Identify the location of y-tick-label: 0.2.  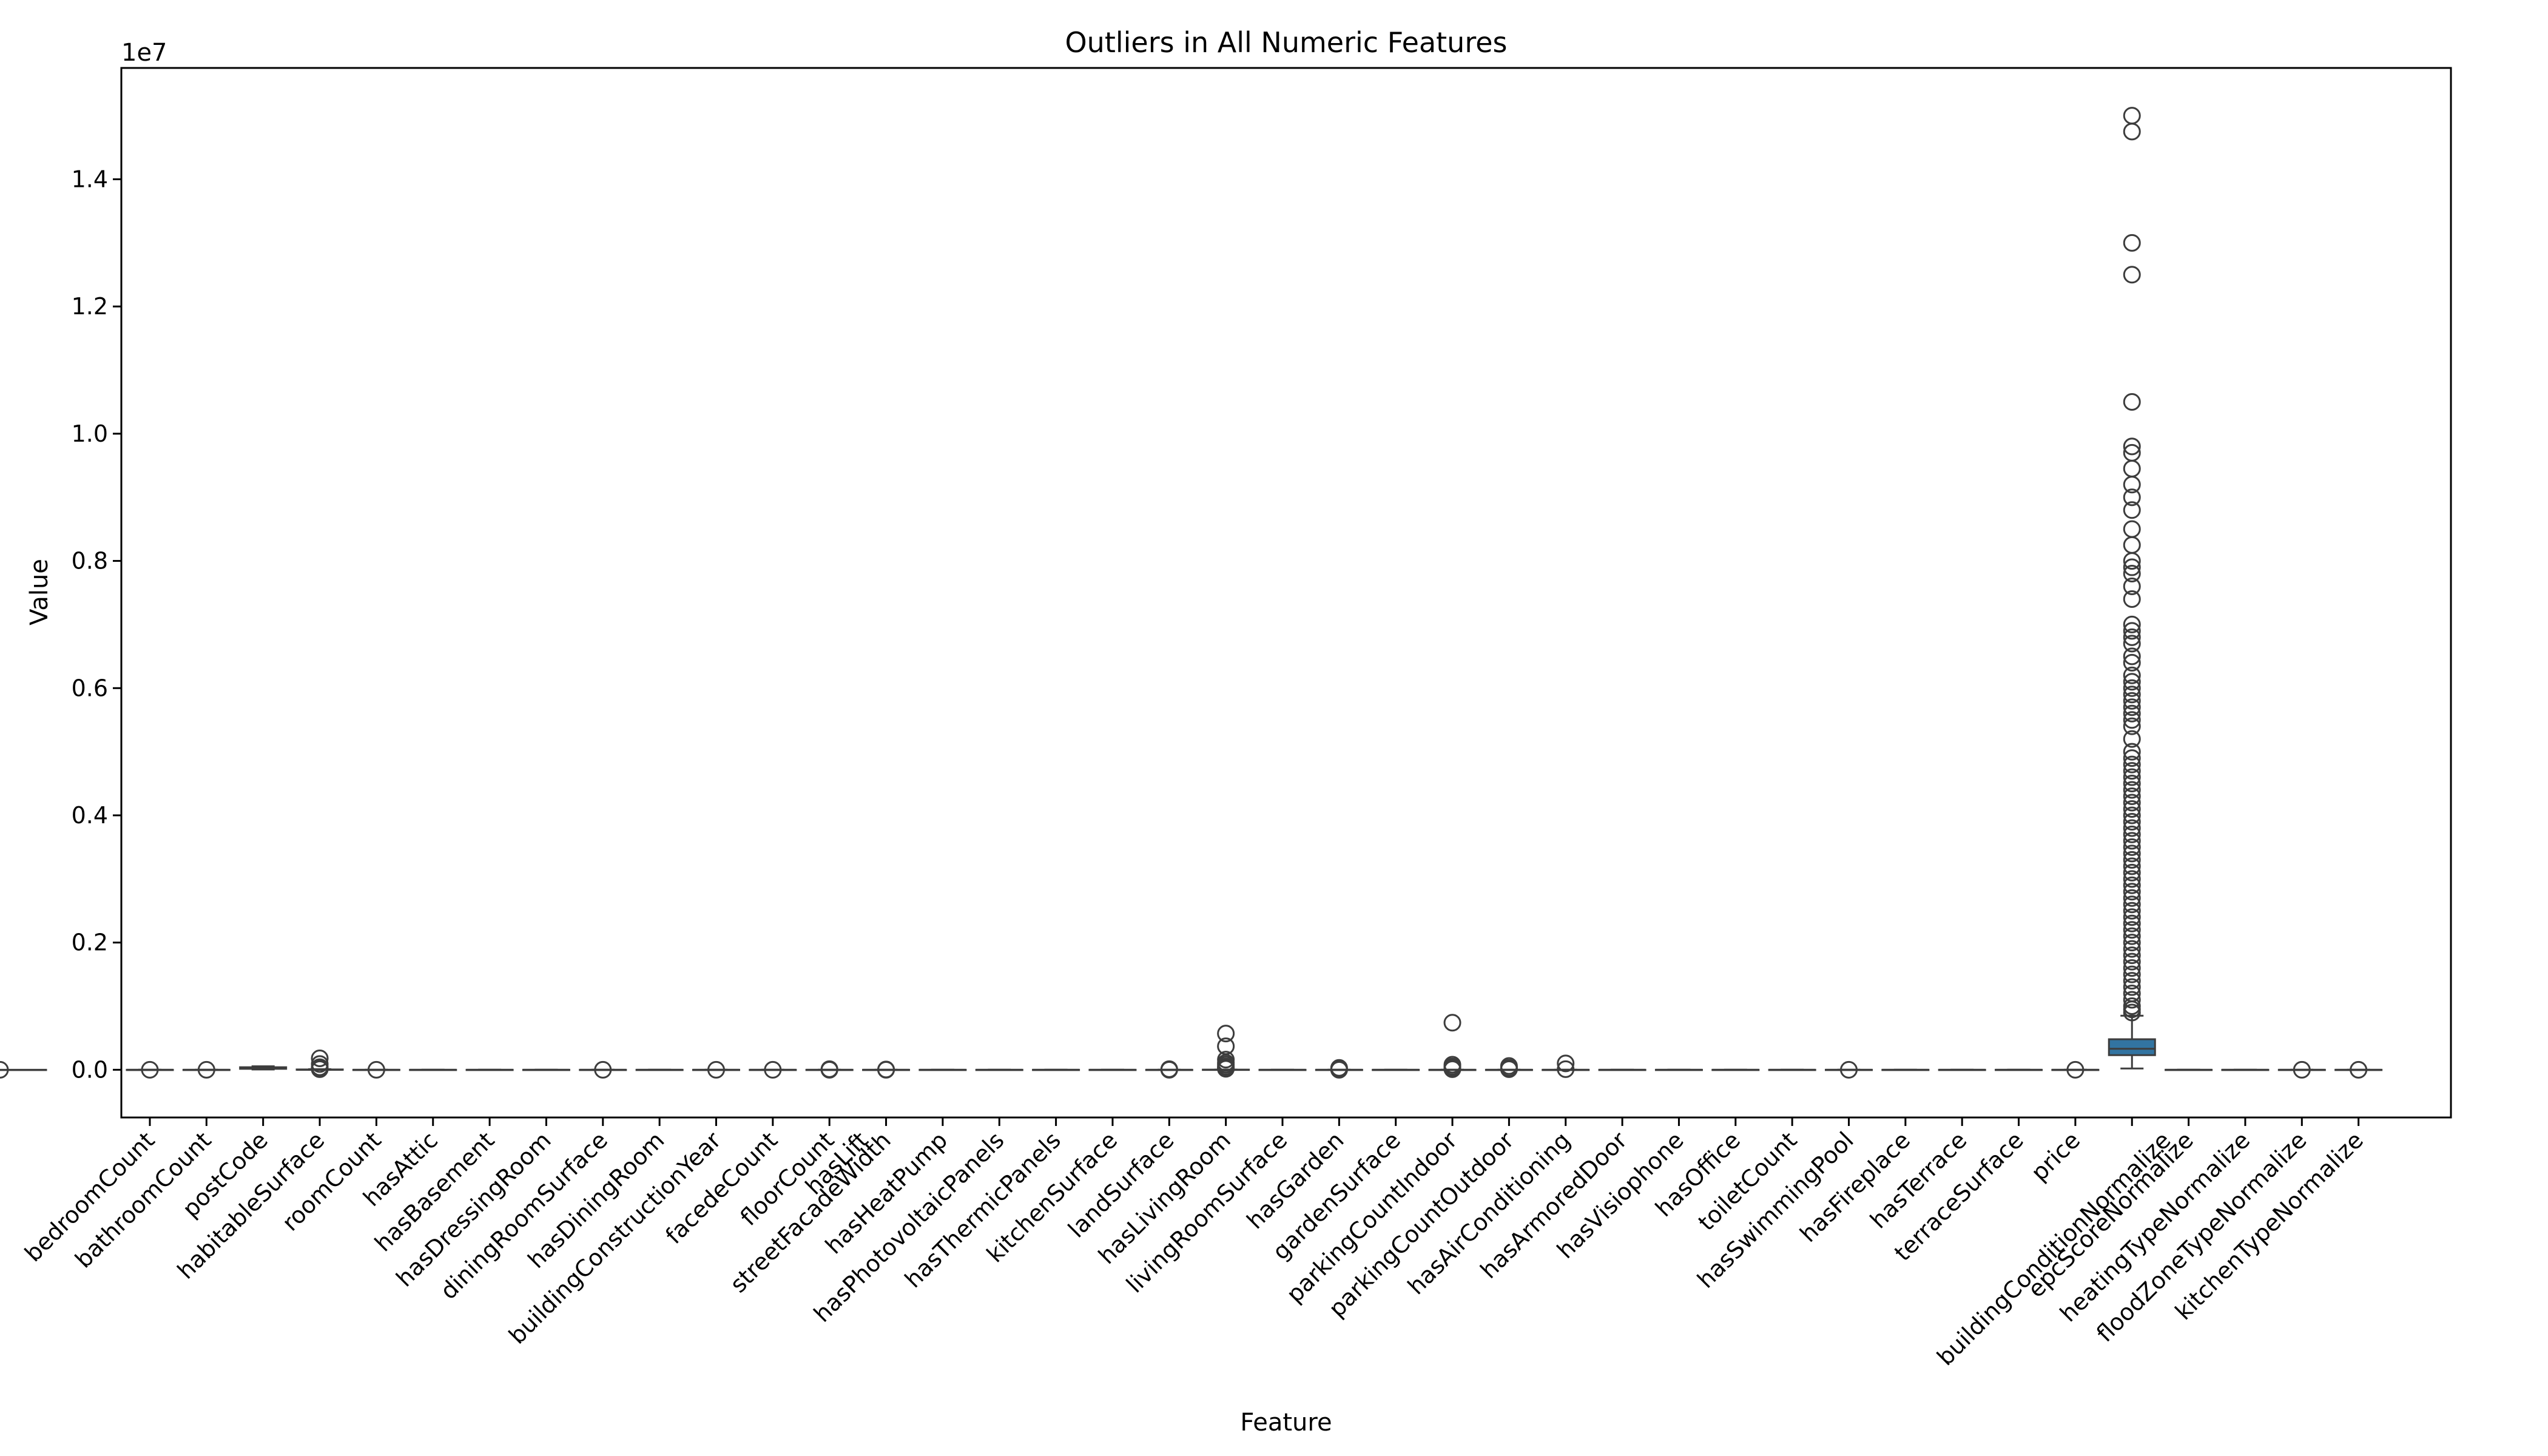
(90, 942).